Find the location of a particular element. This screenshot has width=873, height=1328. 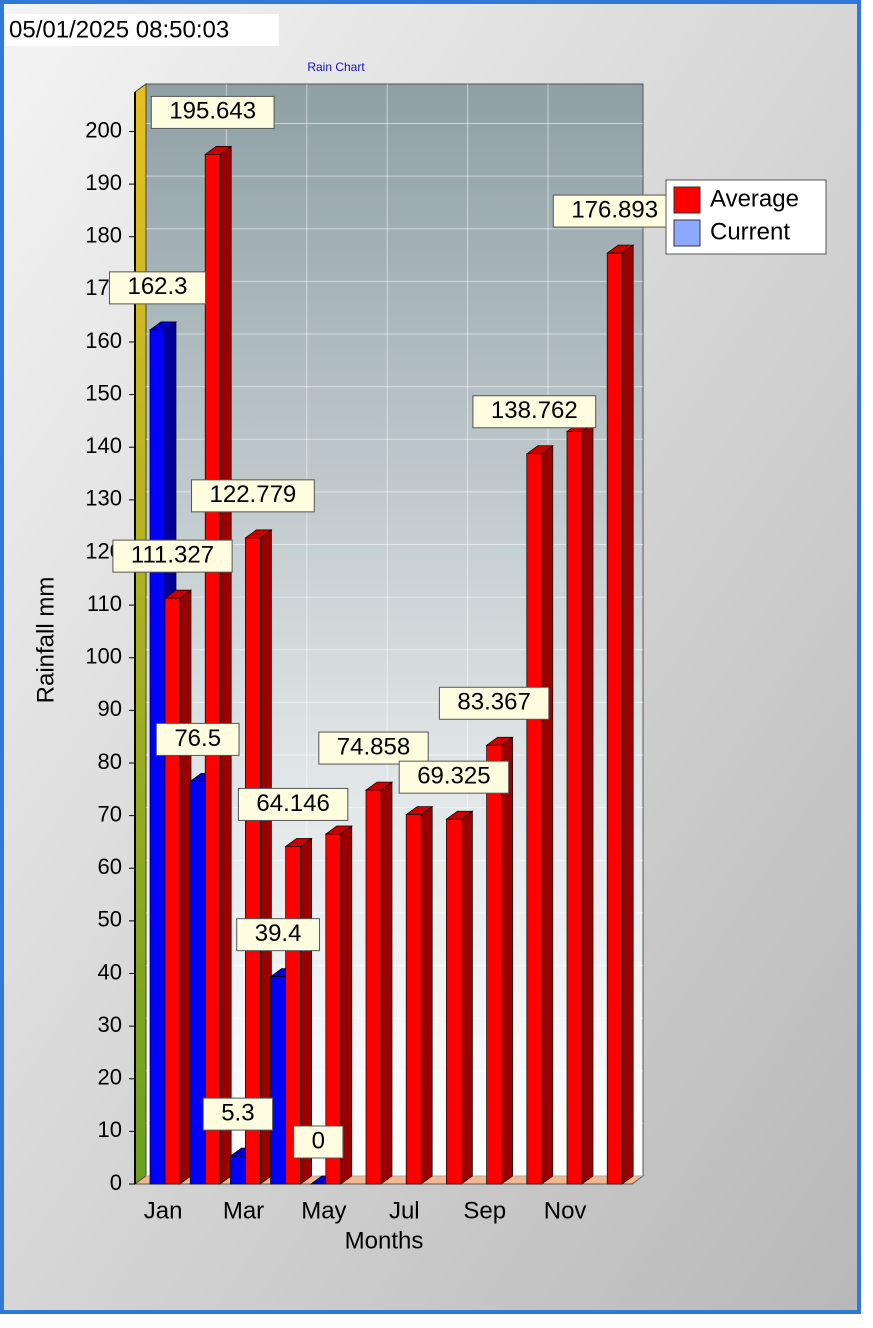

data-label: 5.3 is located at coordinates (237, 1112).